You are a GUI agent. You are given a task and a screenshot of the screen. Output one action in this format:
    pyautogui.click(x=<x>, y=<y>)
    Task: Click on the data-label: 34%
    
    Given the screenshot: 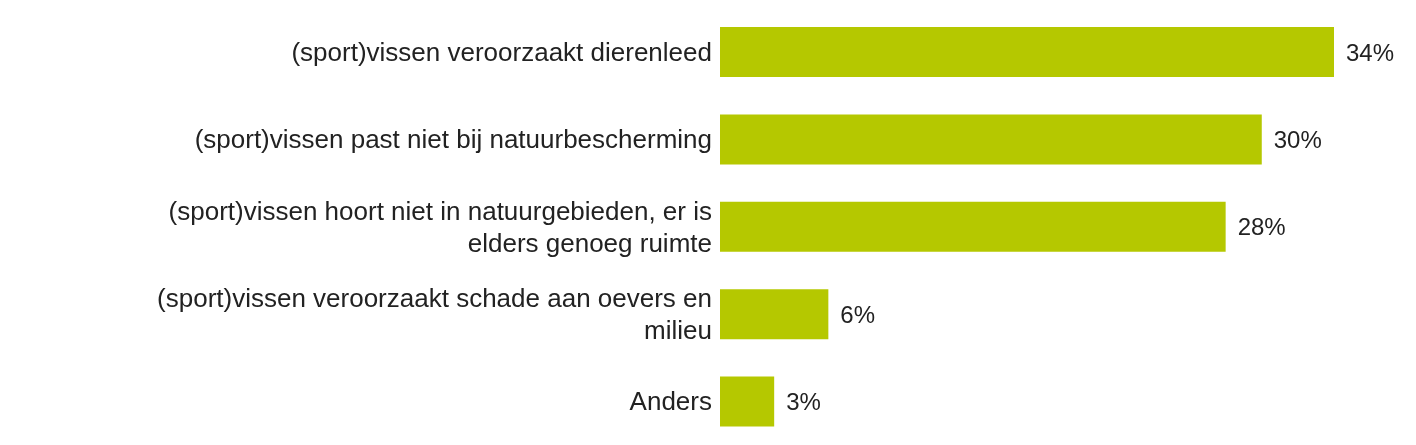 What is the action you would take?
    pyautogui.click(x=1370, y=52)
    